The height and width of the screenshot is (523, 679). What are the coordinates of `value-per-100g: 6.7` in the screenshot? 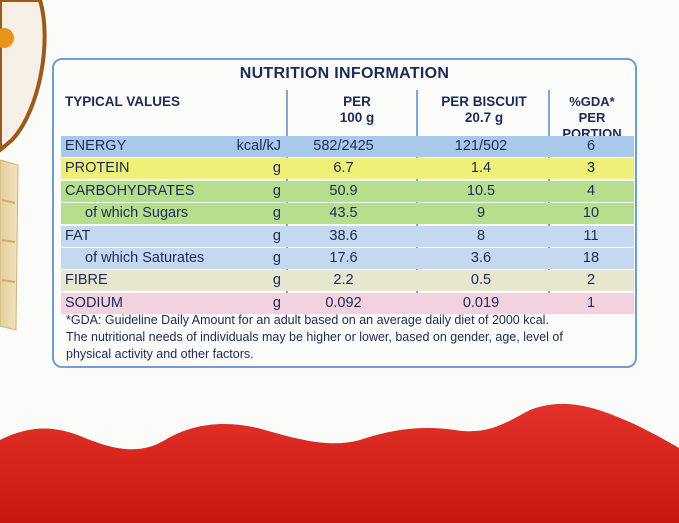 It's located at (343, 168).